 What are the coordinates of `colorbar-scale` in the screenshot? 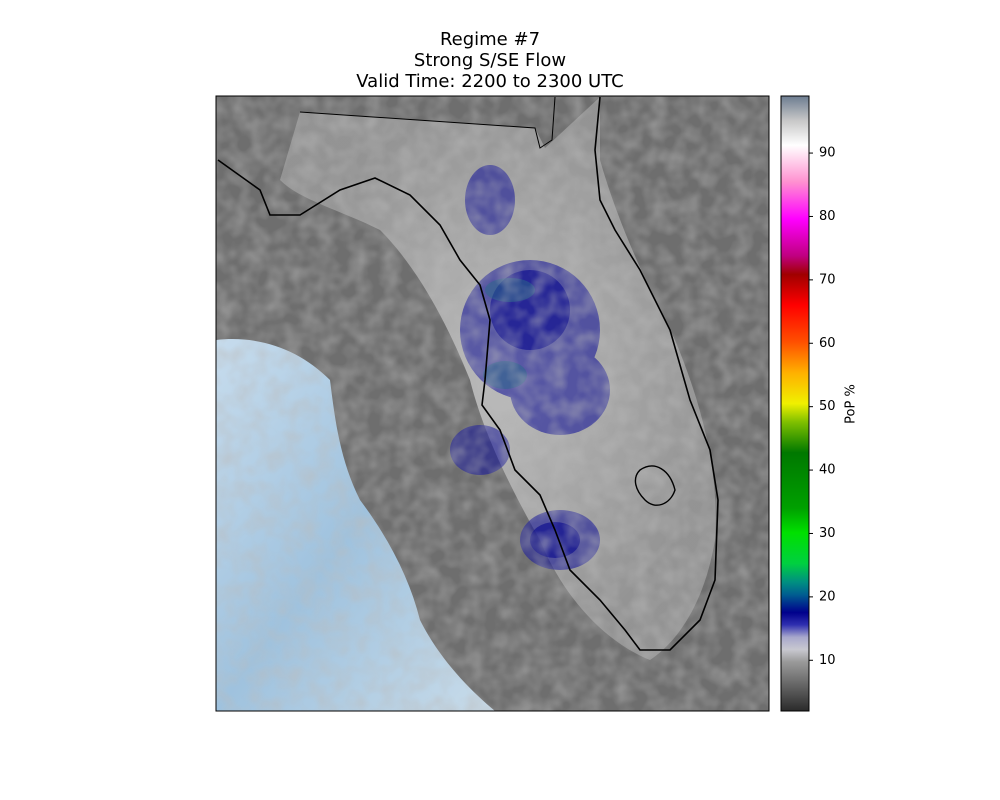 It's located at (795, 403).